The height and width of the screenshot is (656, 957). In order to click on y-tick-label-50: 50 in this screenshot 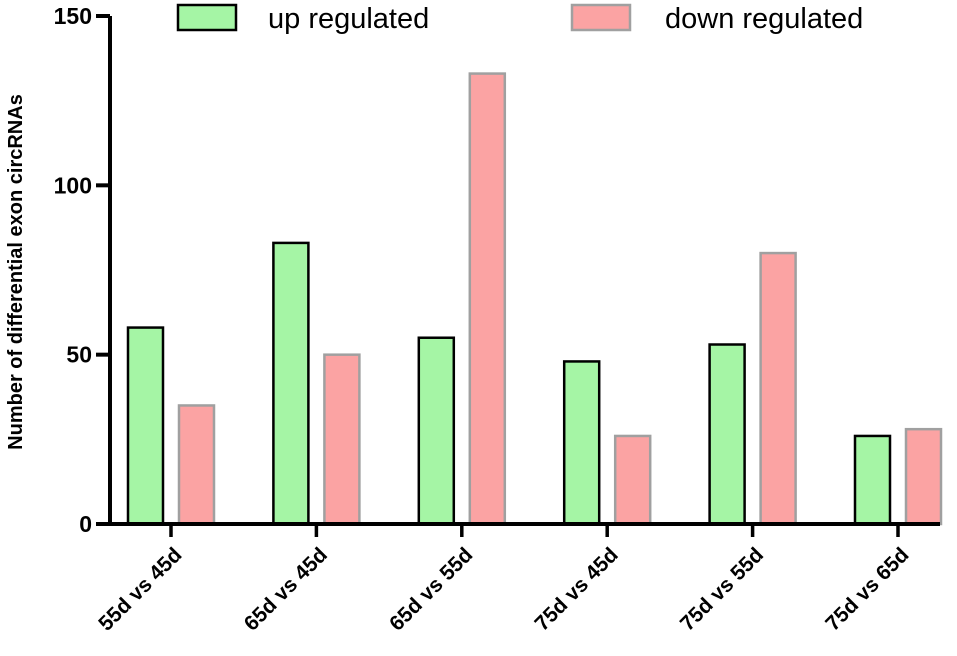, I will do `click(79, 355)`.